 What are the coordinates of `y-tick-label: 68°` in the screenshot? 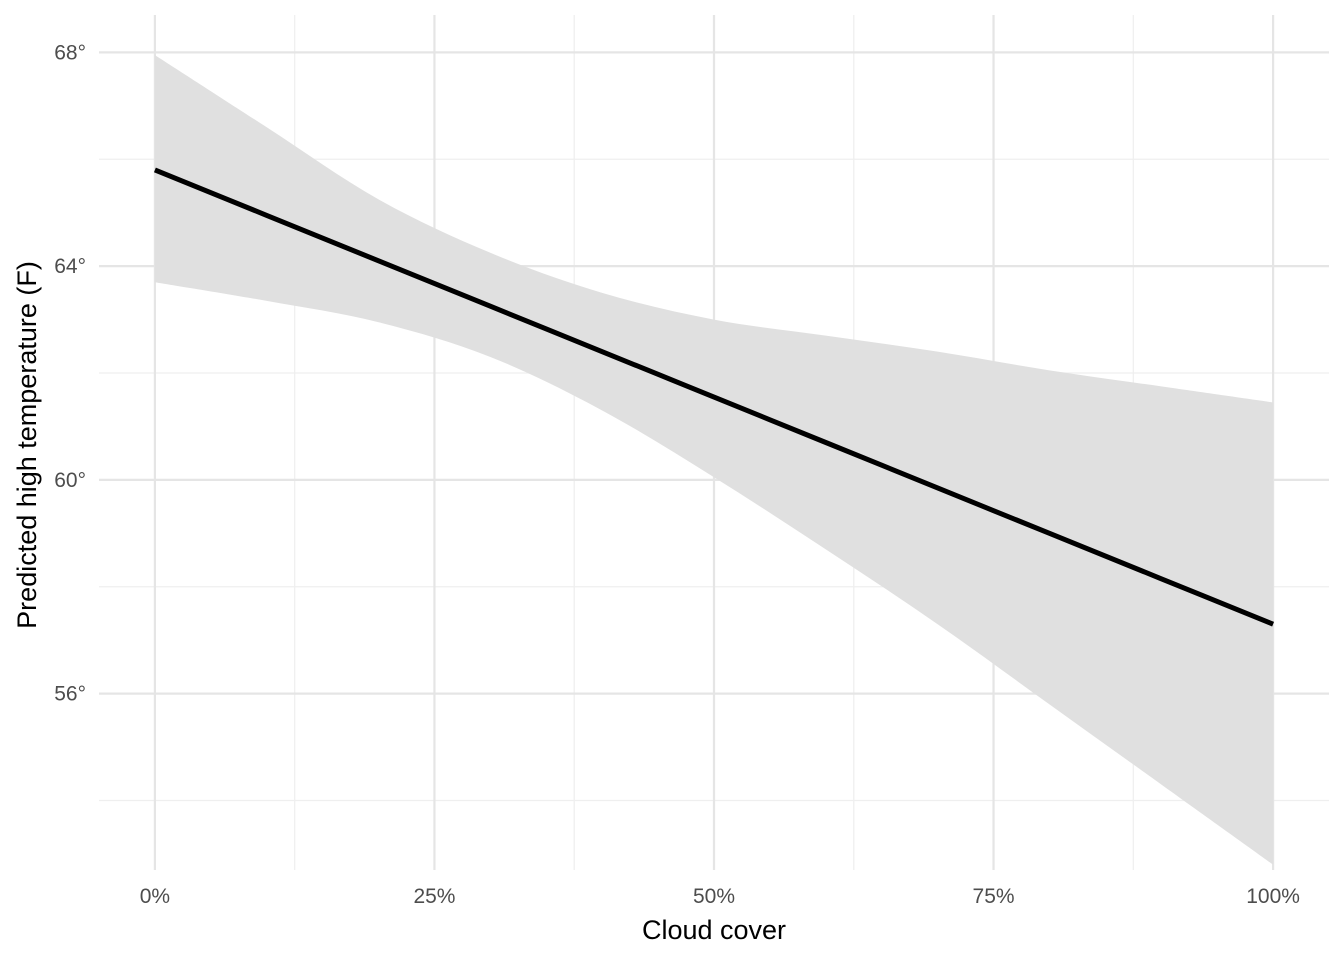 It's located at (70, 52).